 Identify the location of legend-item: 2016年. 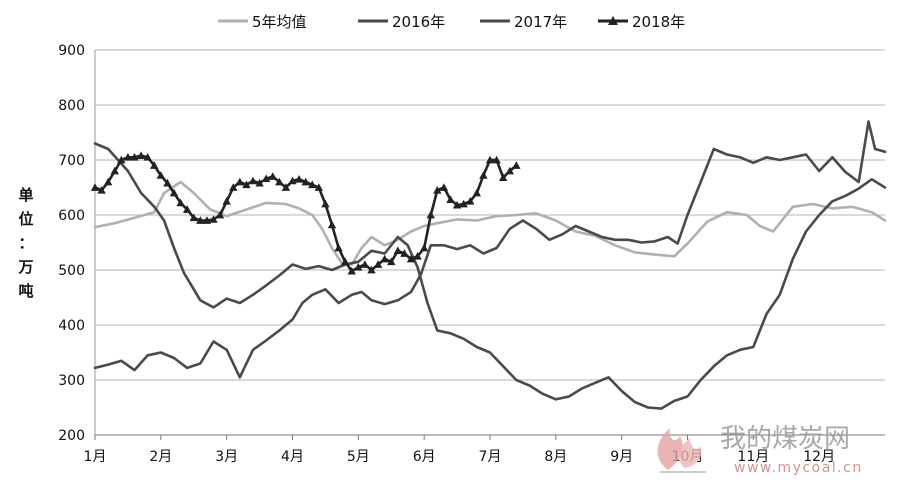
(401, 22).